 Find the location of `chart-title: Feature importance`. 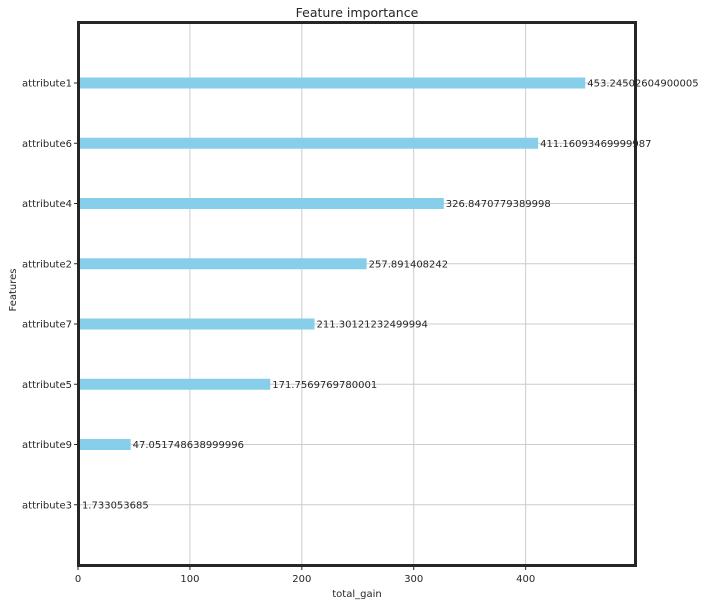

chart-title: Feature importance is located at coordinates (357, 12).